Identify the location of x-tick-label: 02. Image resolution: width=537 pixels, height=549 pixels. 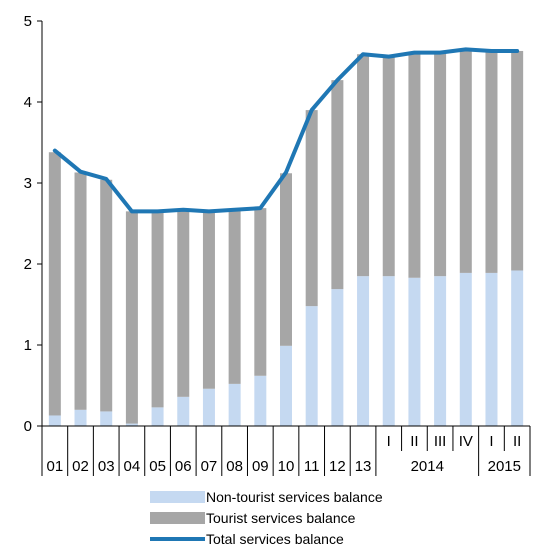
(80, 466).